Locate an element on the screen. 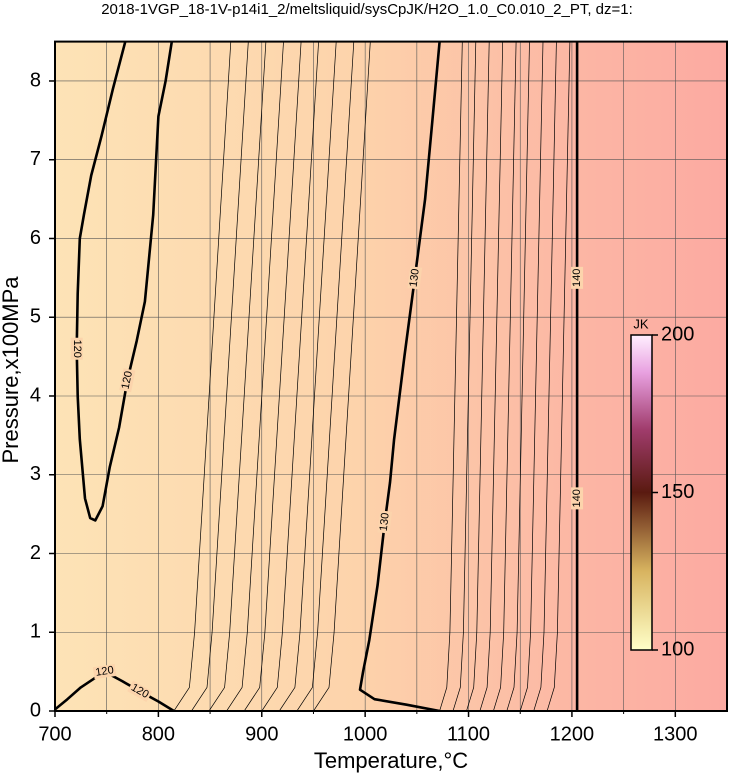 This screenshot has height=781, width=734. x-tick-label: 700 is located at coordinates (54, 734).